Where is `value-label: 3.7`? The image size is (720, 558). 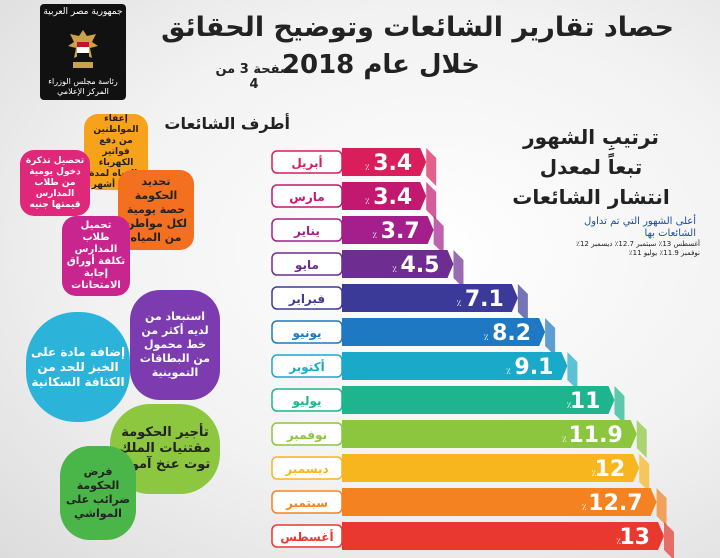
value-label: 3.7 is located at coordinates (400, 231).